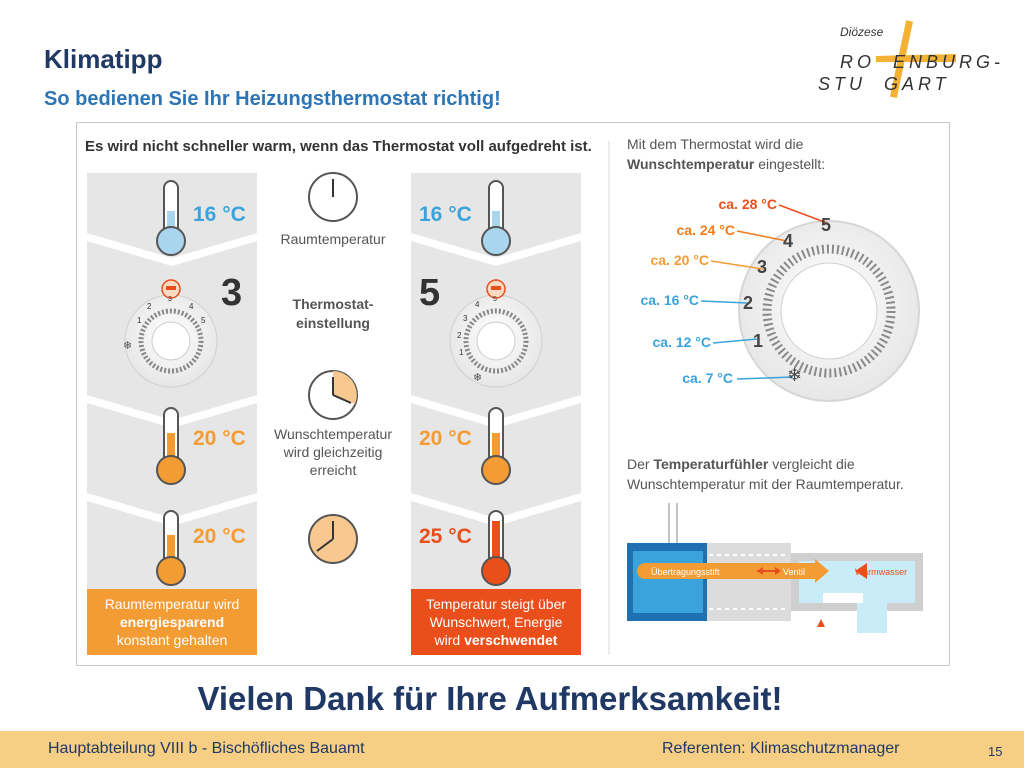 This screenshot has width=1024, height=768. I want to click on label-setting-1: Thermostat-, so click(333, 304).